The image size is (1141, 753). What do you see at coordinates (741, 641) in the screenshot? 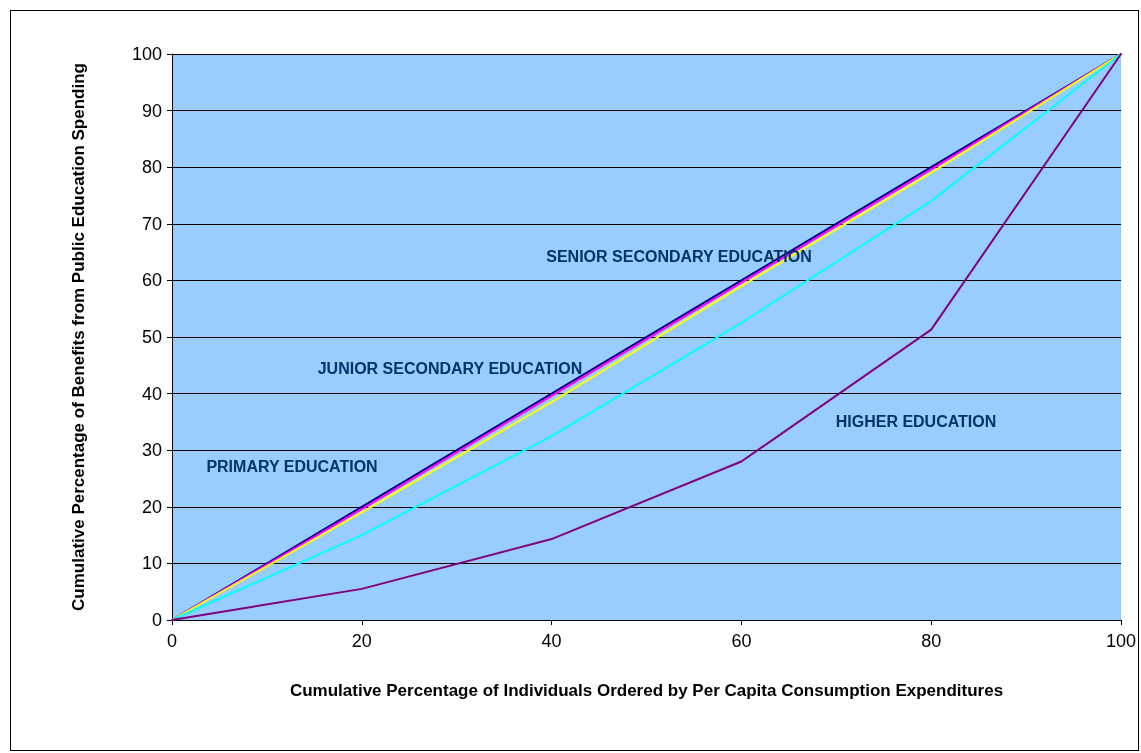
I see `x-tick-label: 60` at bounding box center [741, 641].